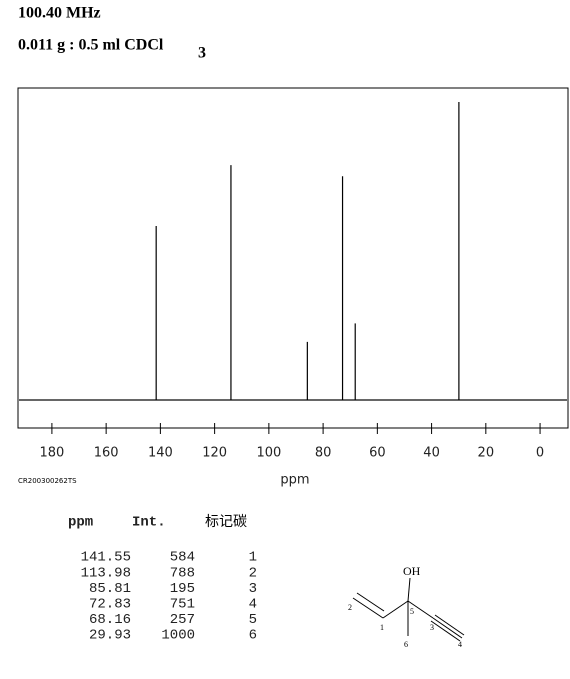 Image resolution: width=570 pixels, height=679 pixels. What do you see at coordinates (540, 453) in the screenshot?
I see `x-tick-label: 0` at bounding box center [540, 453].